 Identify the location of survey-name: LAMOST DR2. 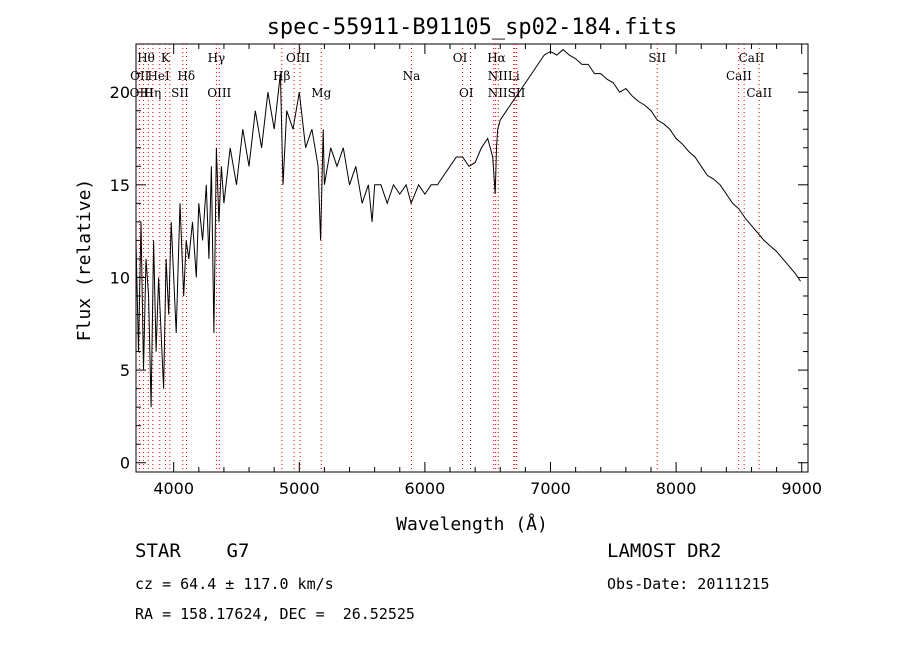
(664, 551).